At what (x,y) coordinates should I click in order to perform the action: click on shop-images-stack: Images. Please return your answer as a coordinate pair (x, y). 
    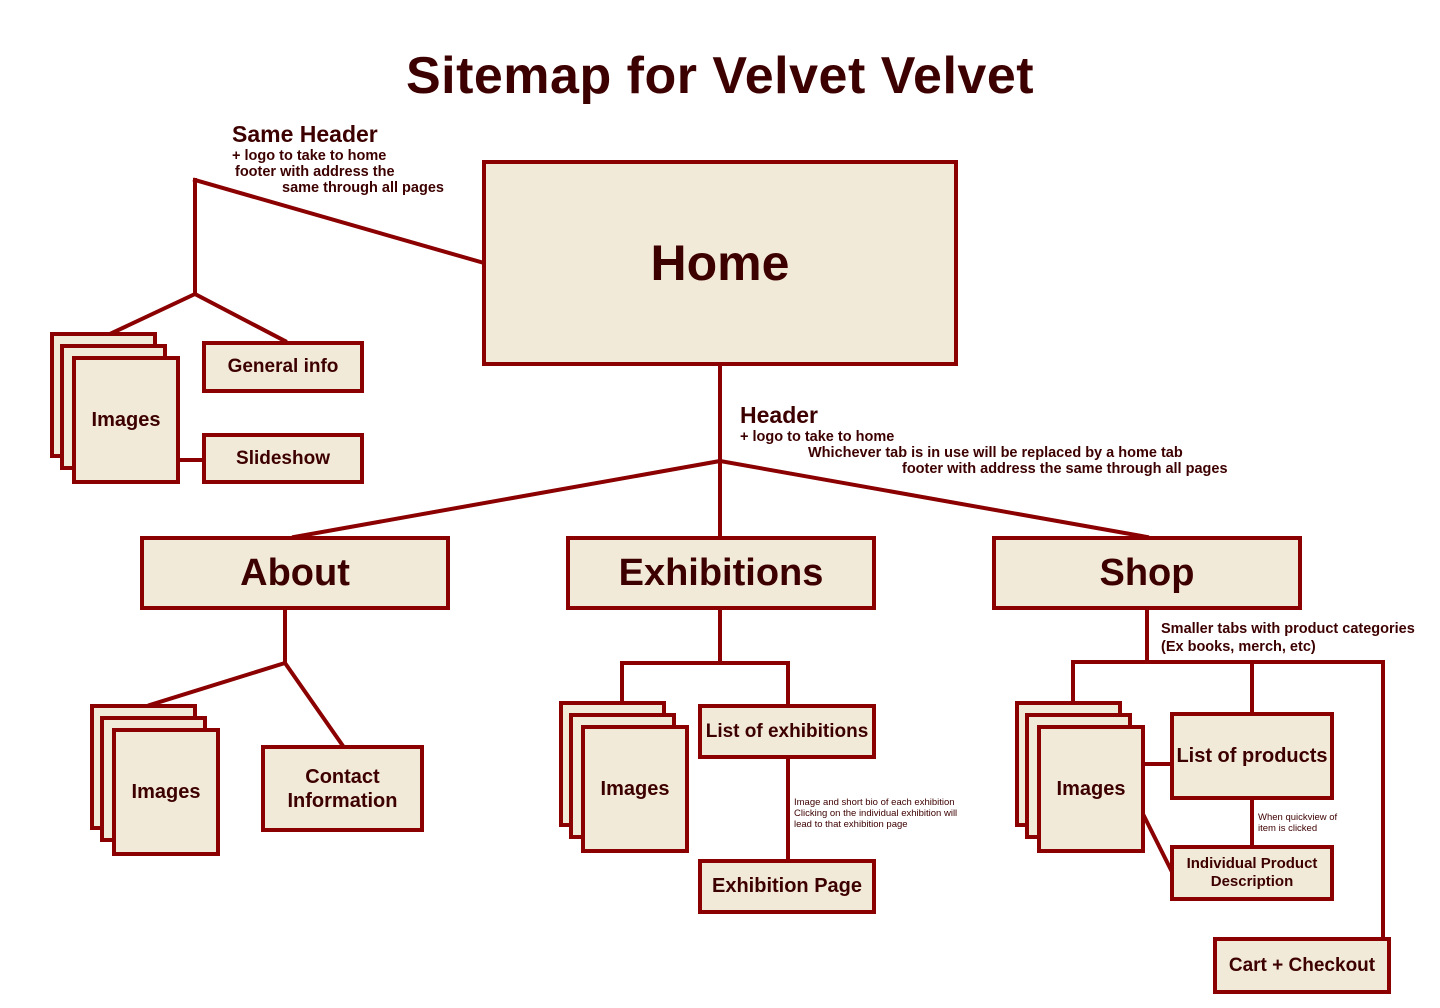
    Looking at the image, I should click on (1080, 777).